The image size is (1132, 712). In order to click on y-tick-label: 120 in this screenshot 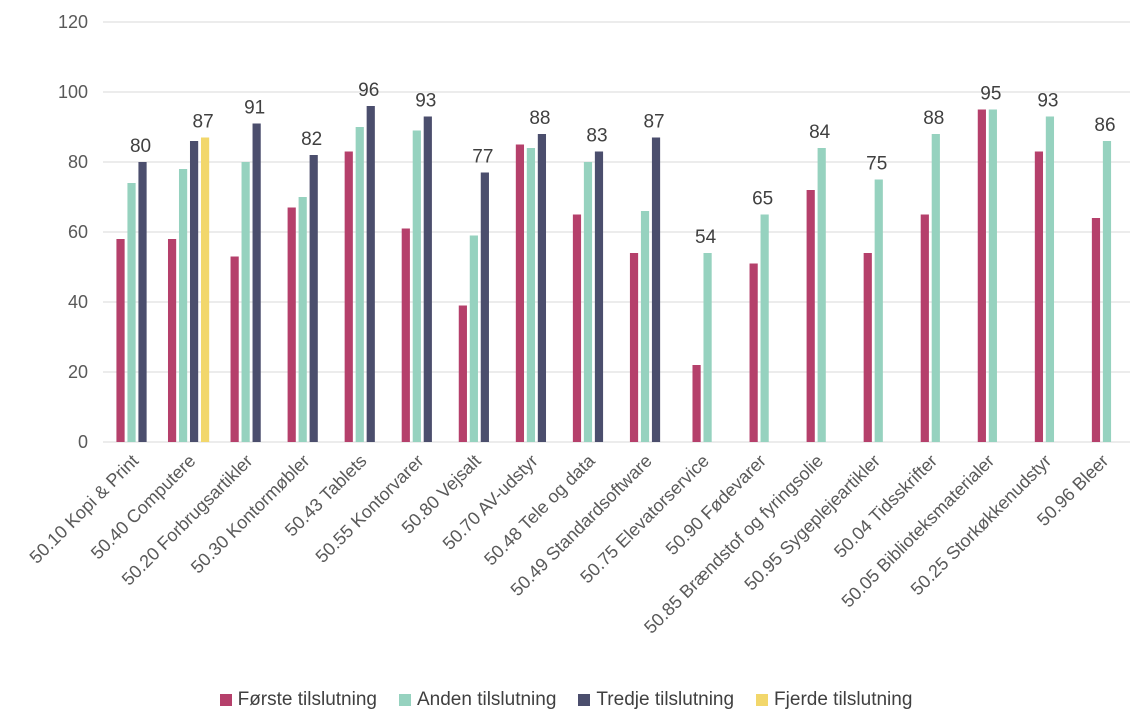, I will do `click(73, 22)`.